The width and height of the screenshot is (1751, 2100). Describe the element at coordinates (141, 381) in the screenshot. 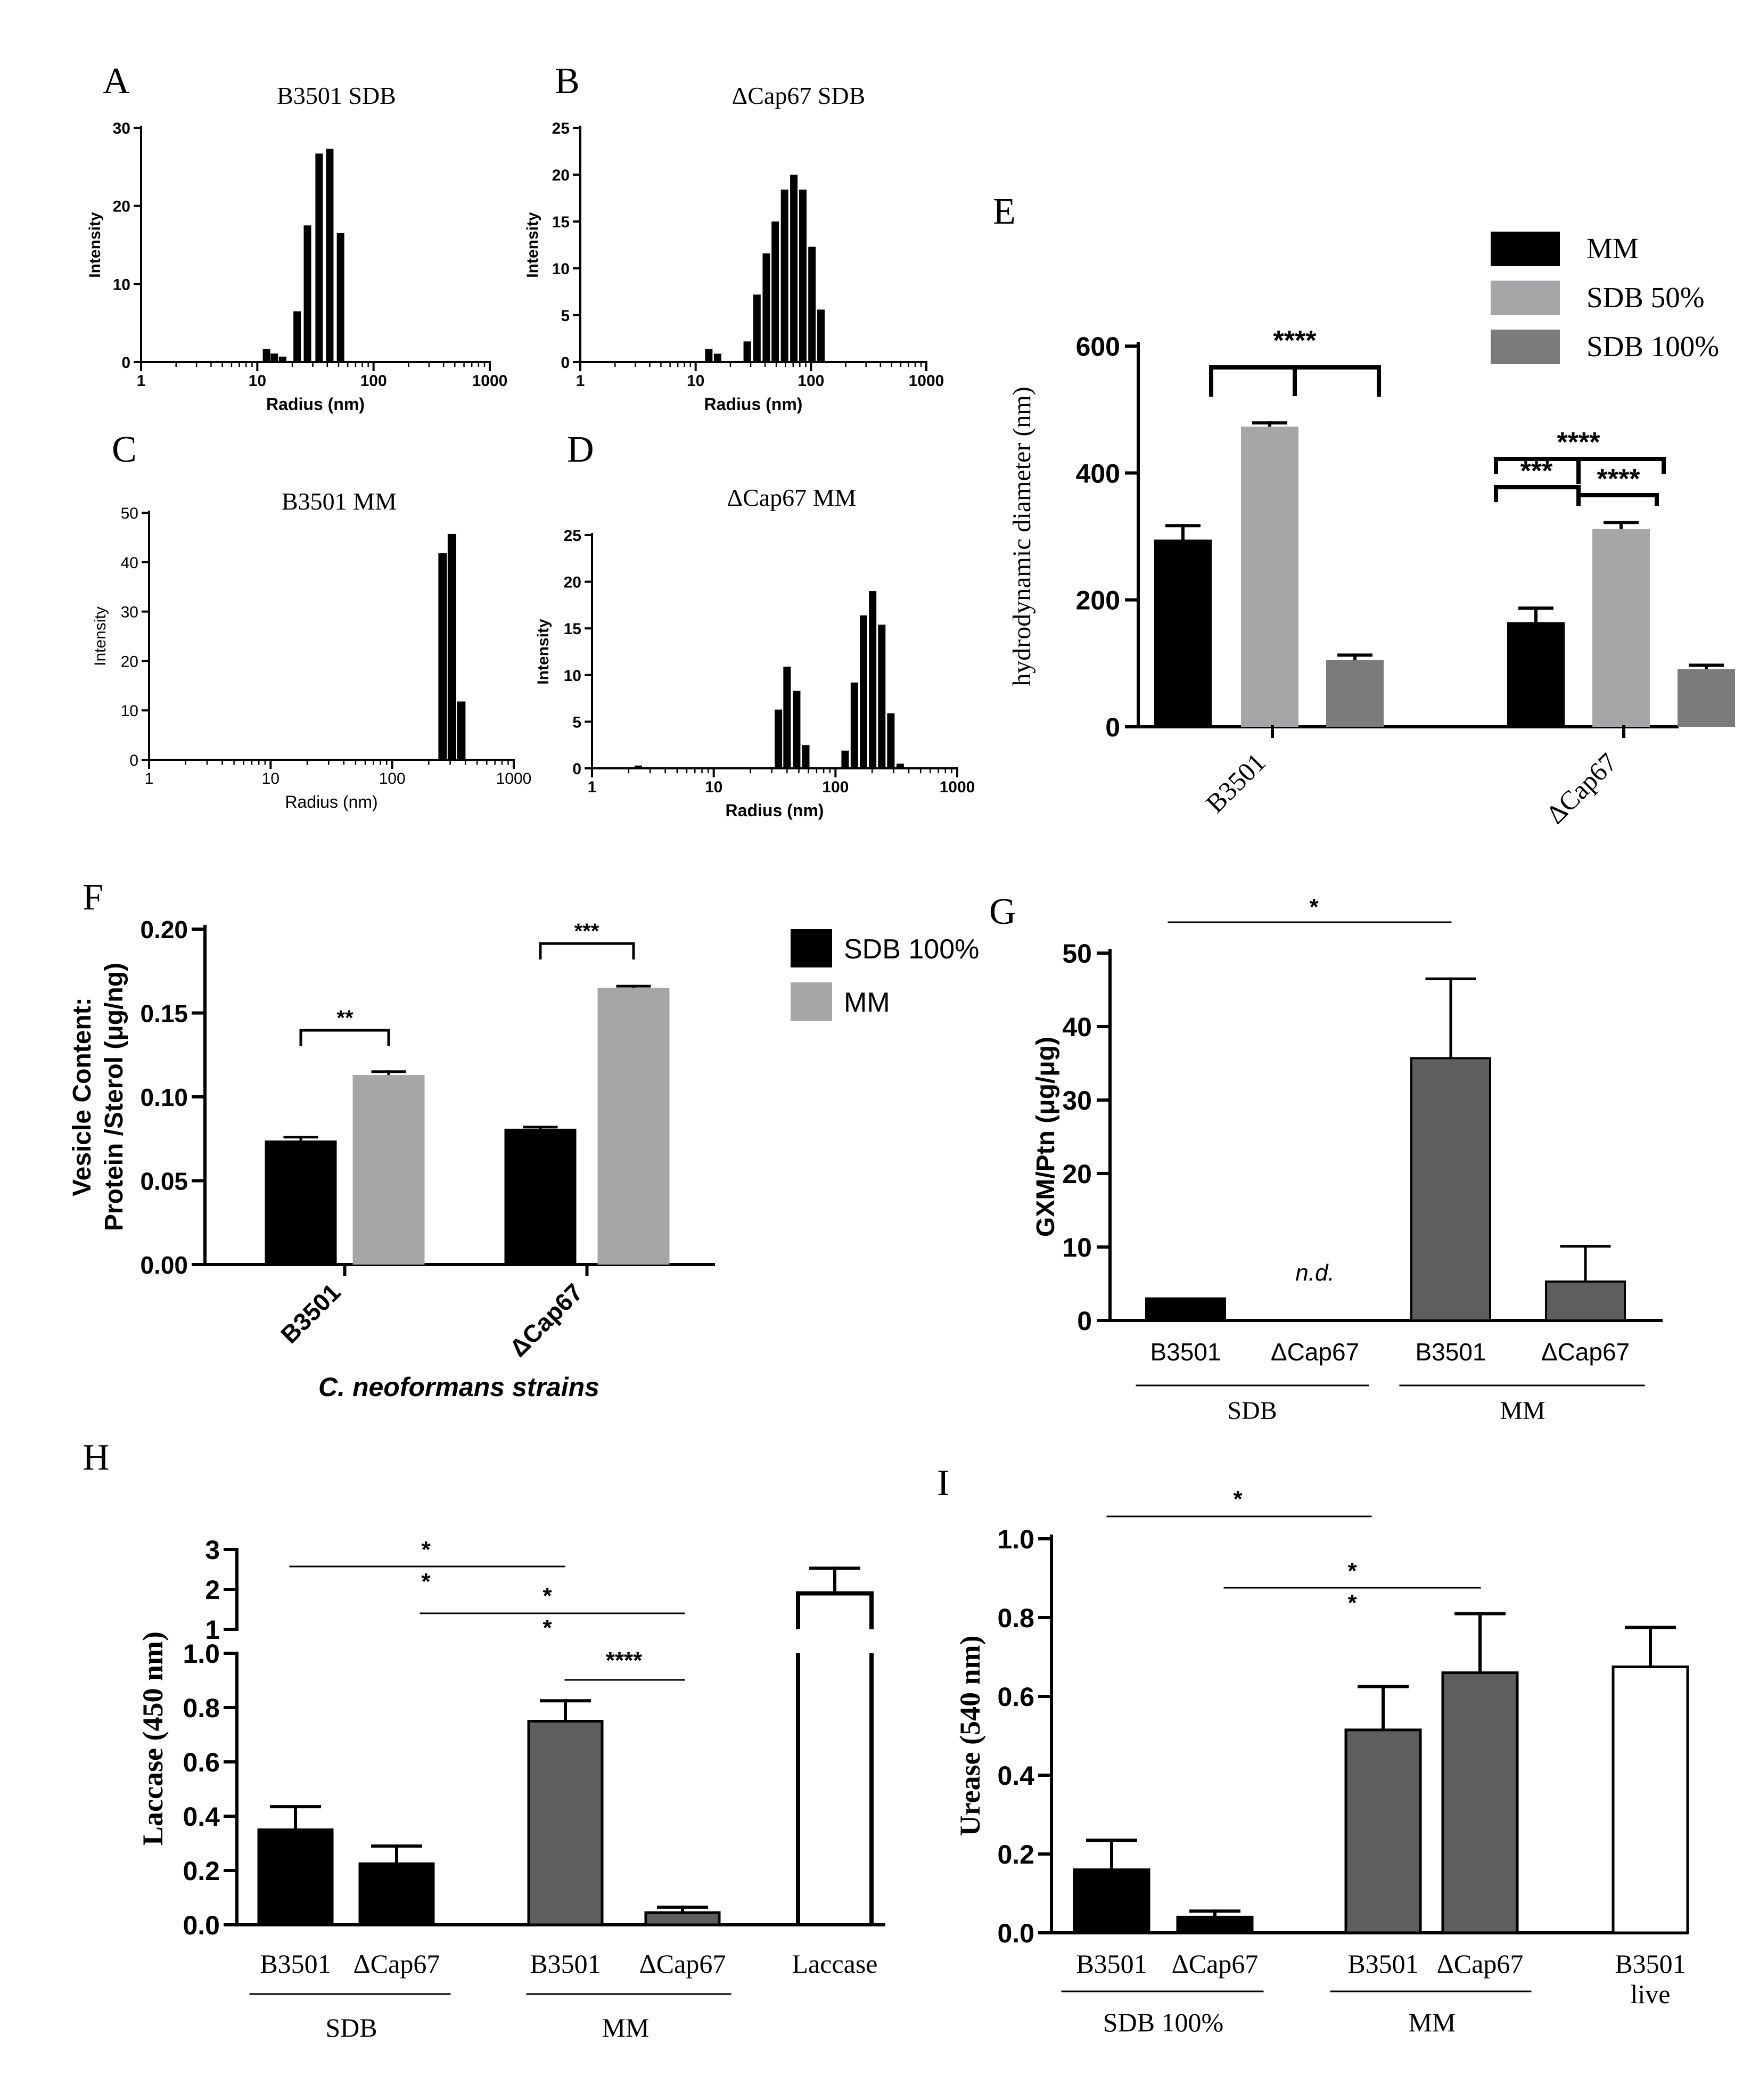

I see `x-tick-label: 1` at that location.